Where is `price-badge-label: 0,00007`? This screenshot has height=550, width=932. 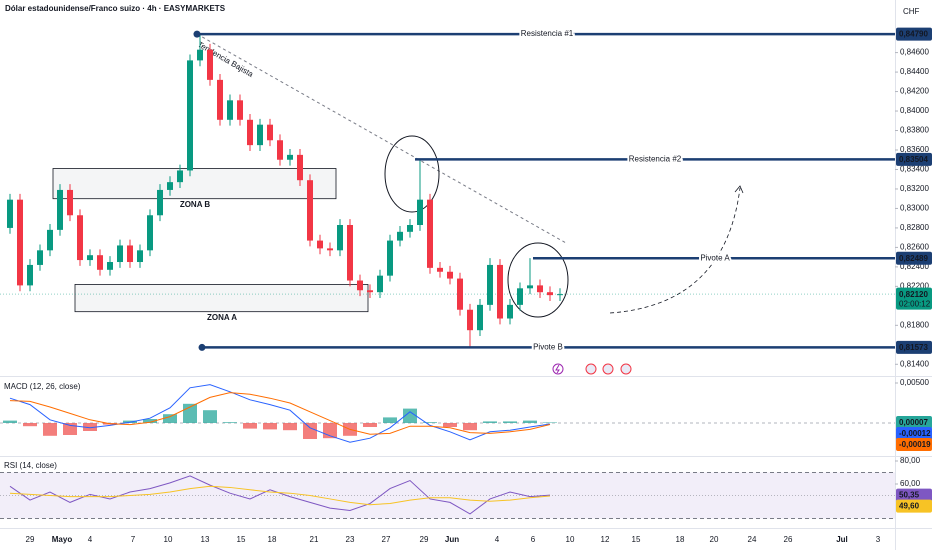
price-badge-label: 0,00007 is located at coordinates (913, 422).